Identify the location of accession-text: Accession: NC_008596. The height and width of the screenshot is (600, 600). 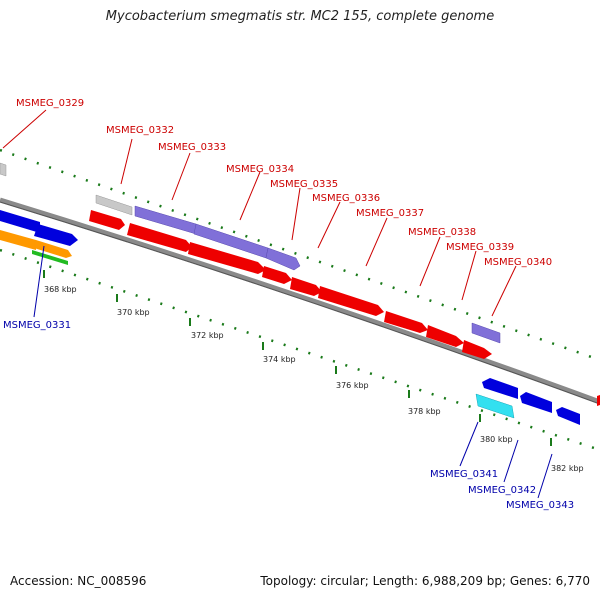
(78, 581).